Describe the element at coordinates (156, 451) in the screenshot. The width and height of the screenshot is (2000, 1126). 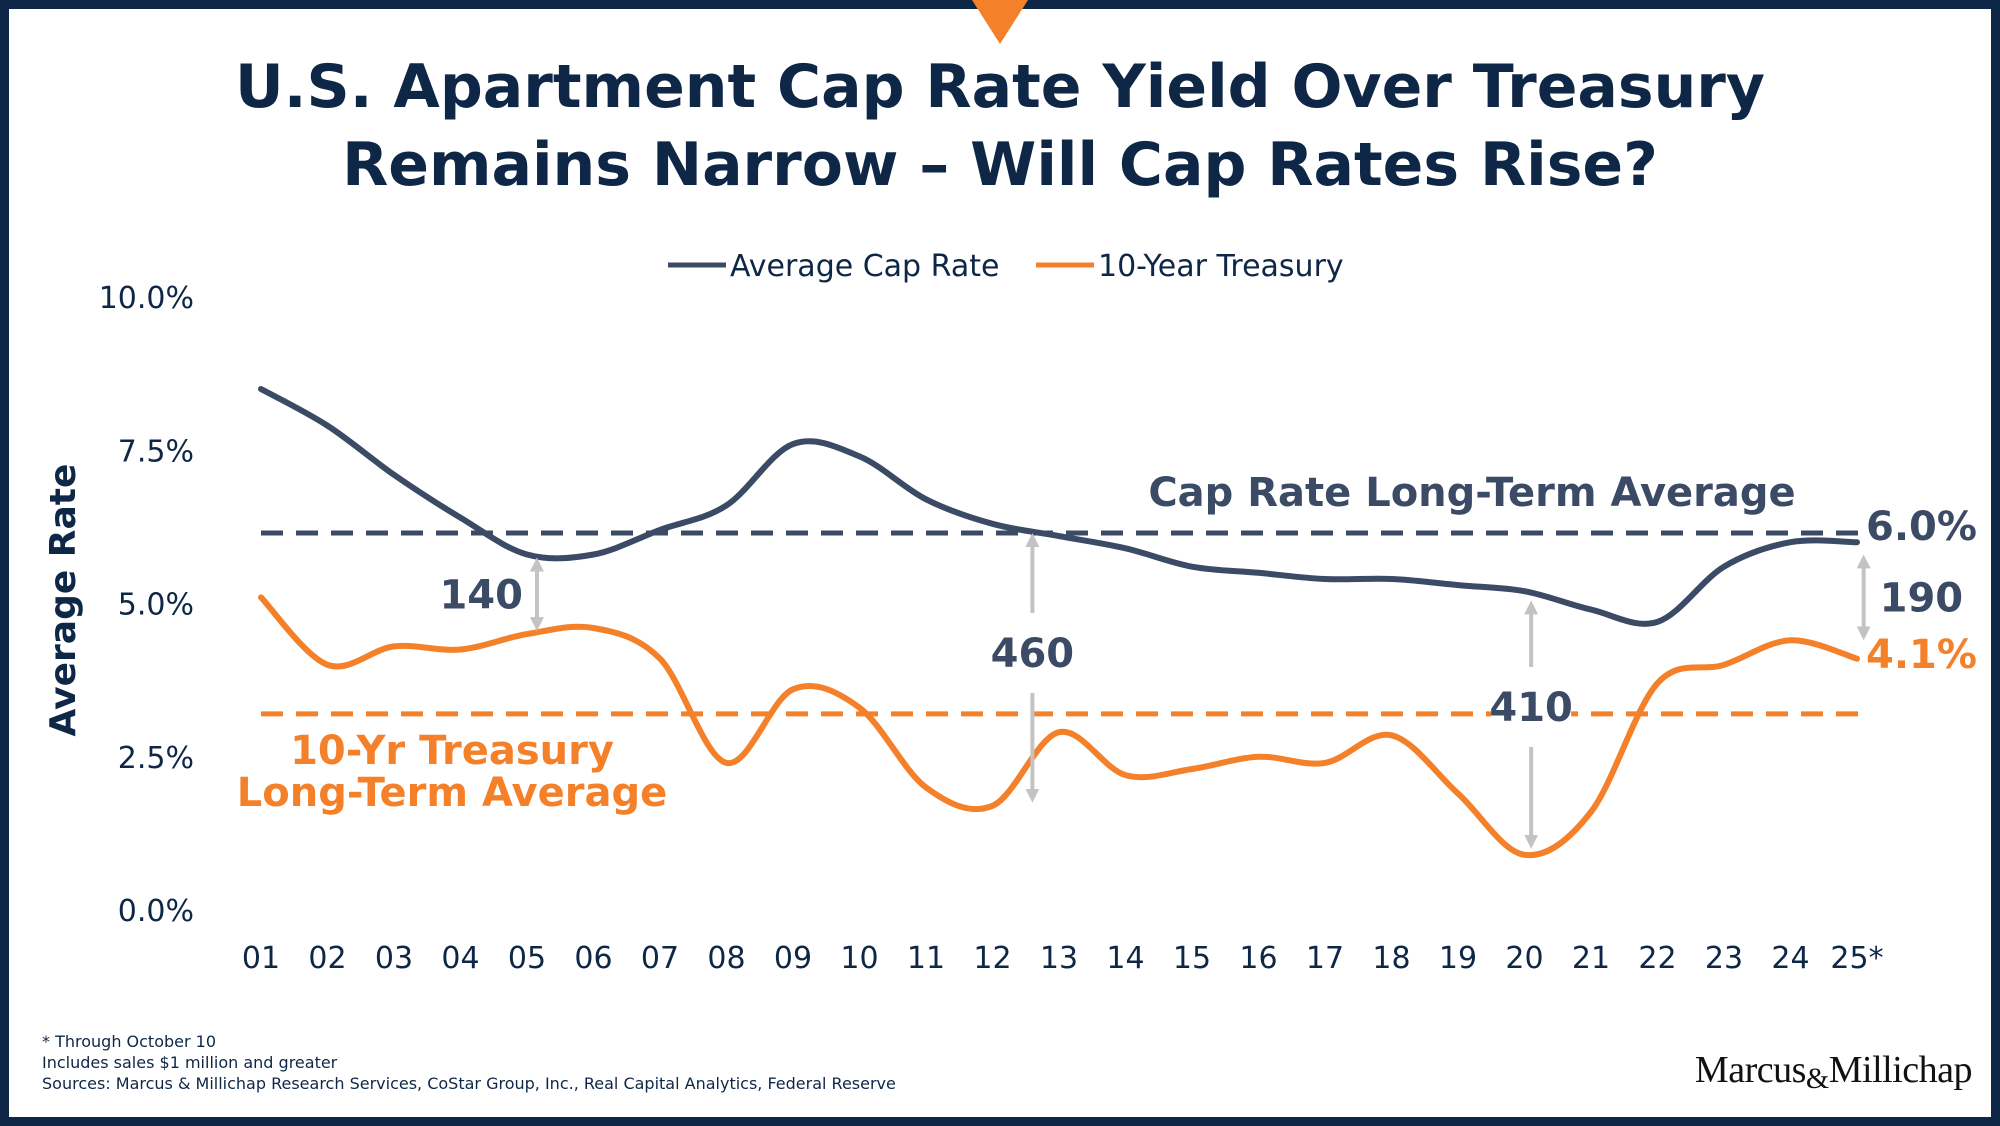
I see `y-tick-label: 7.5%` at that location.